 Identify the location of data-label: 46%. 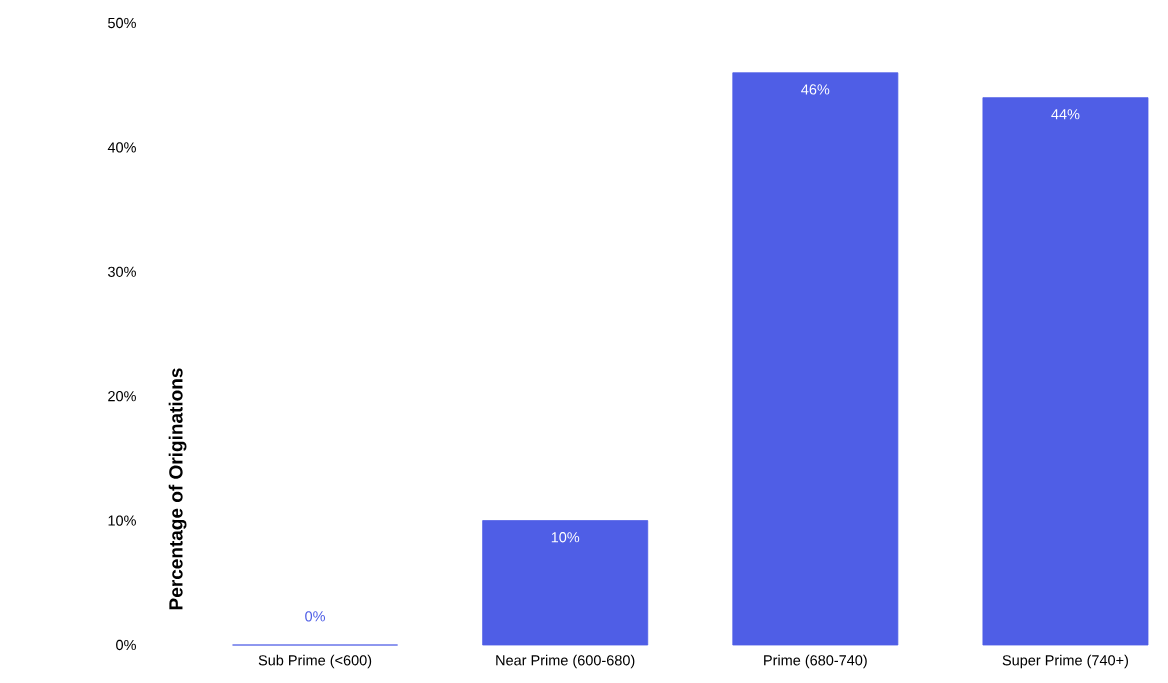
(815, 89).